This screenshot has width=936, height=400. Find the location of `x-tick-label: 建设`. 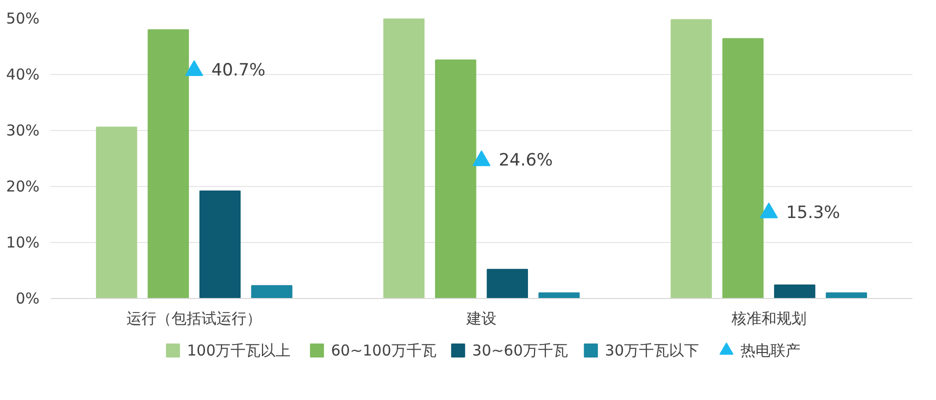

x-tick-label: 建设 is located at coordinates (481, 319).